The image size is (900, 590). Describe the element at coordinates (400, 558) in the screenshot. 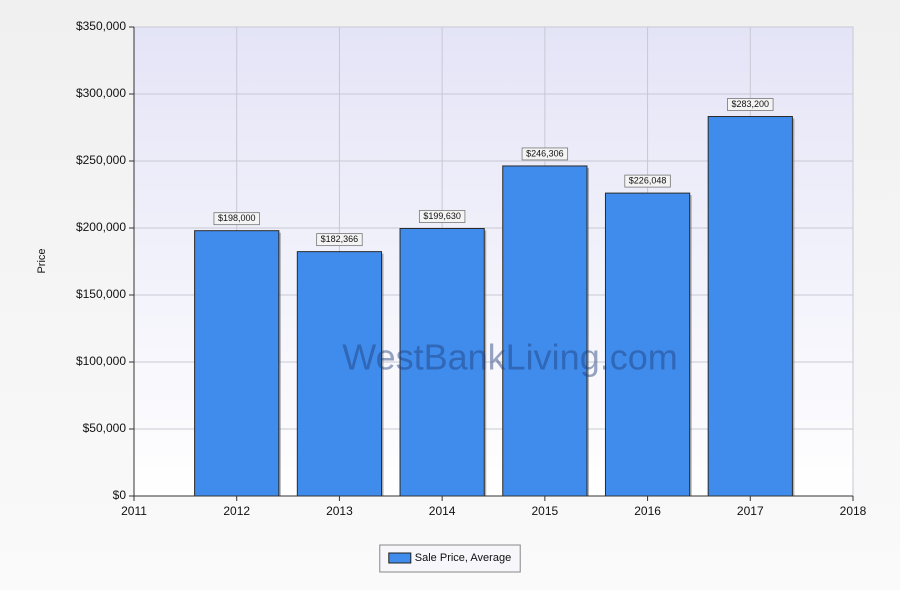

I see `legend-swatch` at that location.